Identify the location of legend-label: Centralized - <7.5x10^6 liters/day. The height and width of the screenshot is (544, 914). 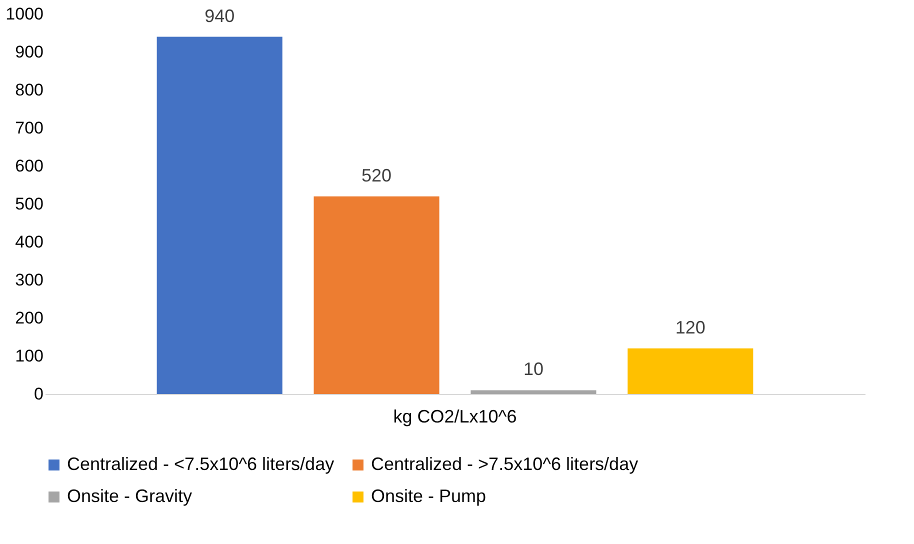
(200, 464).